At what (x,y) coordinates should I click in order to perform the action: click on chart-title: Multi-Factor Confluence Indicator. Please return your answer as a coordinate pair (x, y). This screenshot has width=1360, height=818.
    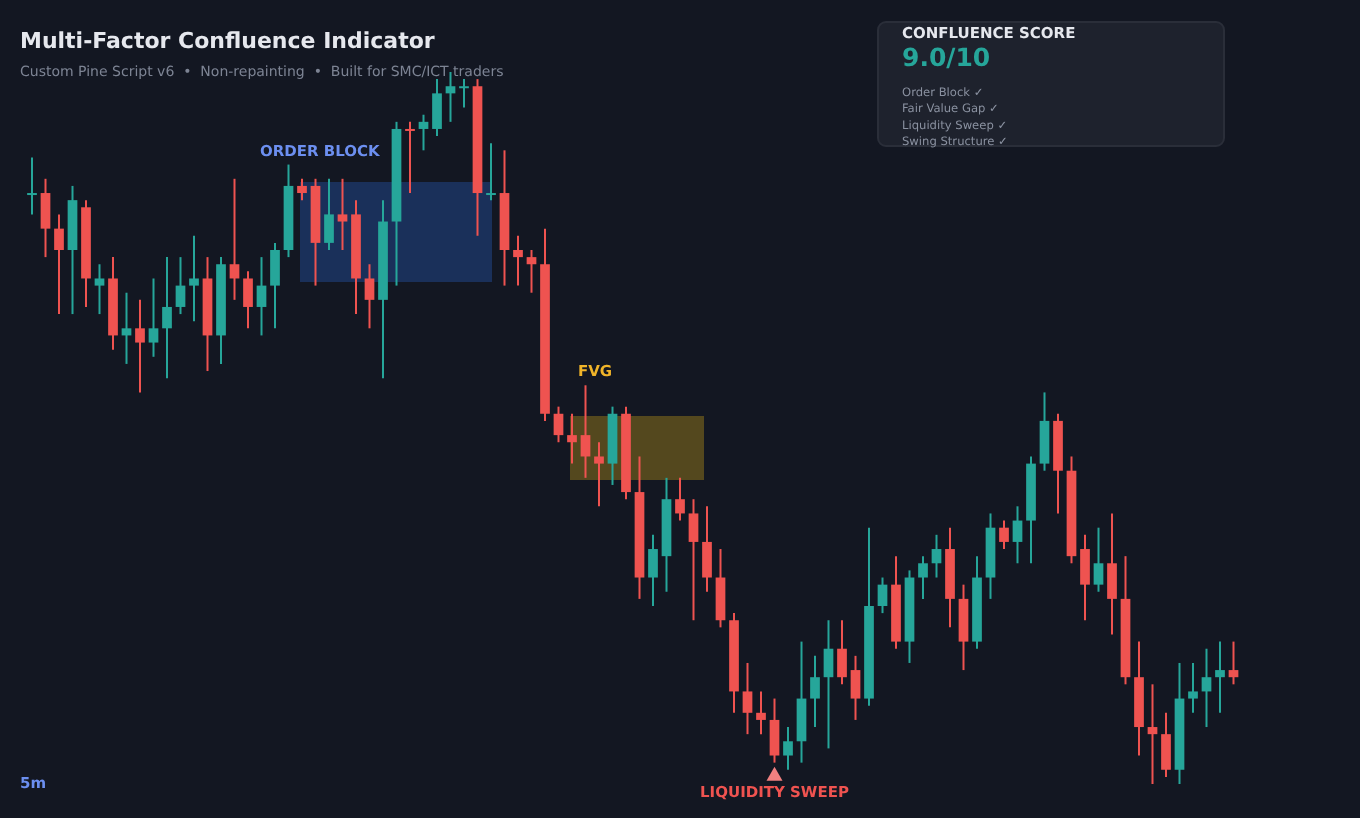
    Looking at the image, I should click on (228, 41).